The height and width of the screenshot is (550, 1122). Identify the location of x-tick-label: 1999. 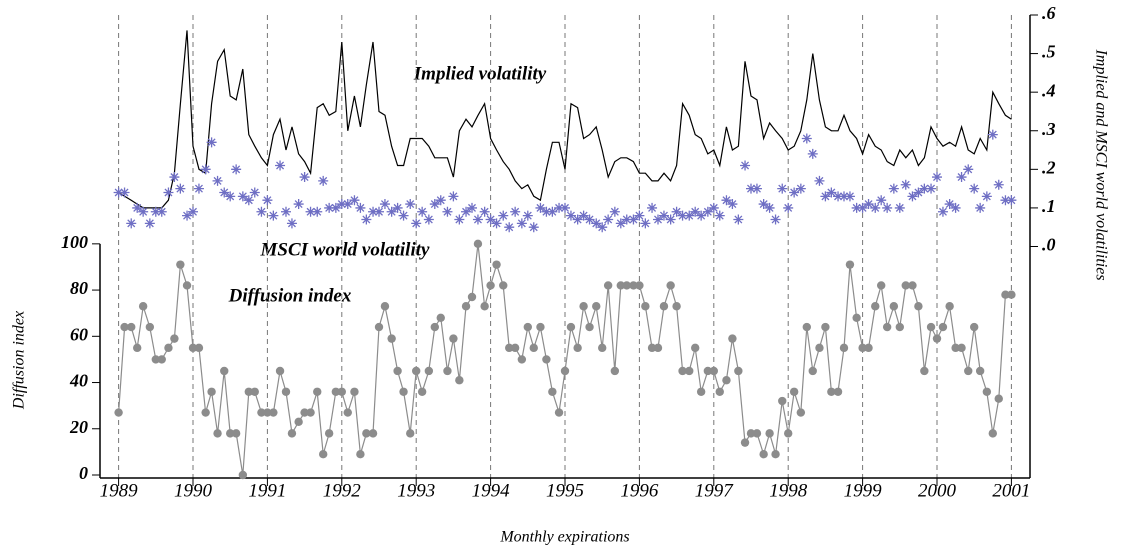
(863, 490).